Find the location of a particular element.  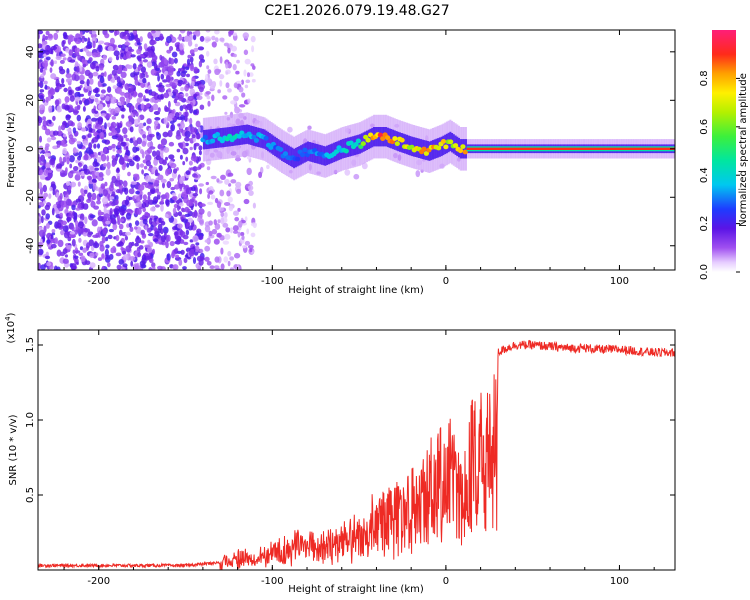

spectrogram-carrier-line is located at coordinates (570, 148).